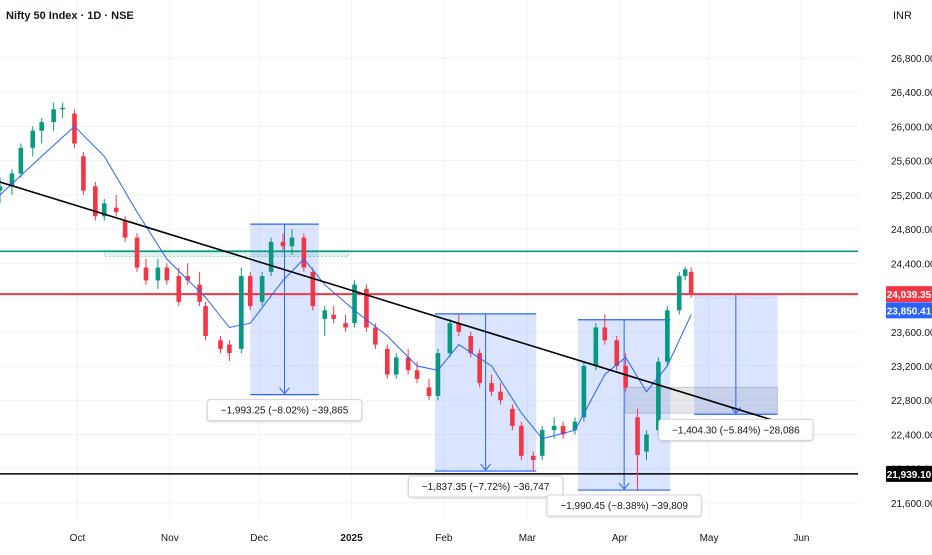  Describe the element at coordinates (78, 538) in the screenshot. I see `time-tick-label: Oct` at that location.